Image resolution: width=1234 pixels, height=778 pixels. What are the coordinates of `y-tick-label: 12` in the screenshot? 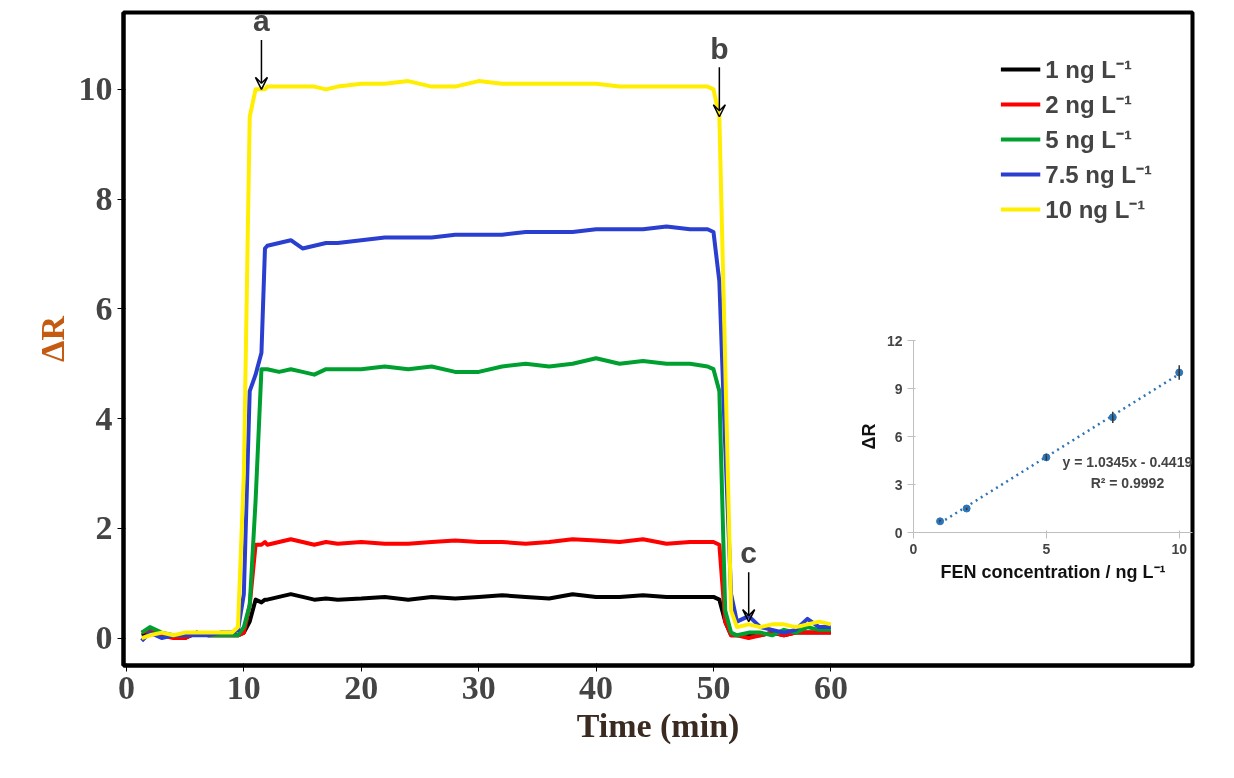 It's located at (894, 340).